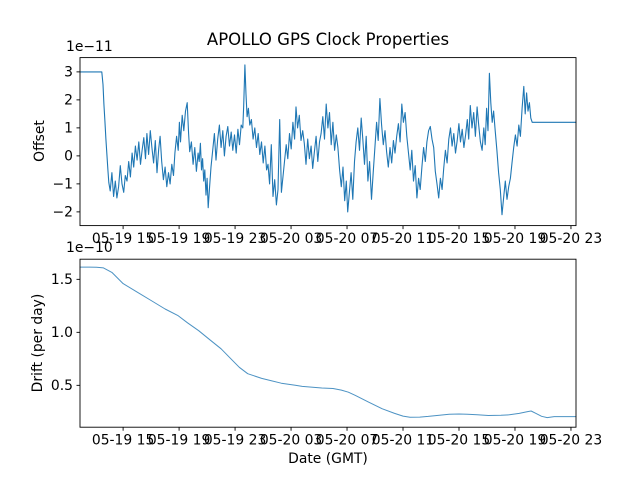 This screenshot has width=640, height=480. What do you see at coordinates (63, 213) in the screenshot?
I see `y-tick-label: −2` at bounding box center [63, 213].